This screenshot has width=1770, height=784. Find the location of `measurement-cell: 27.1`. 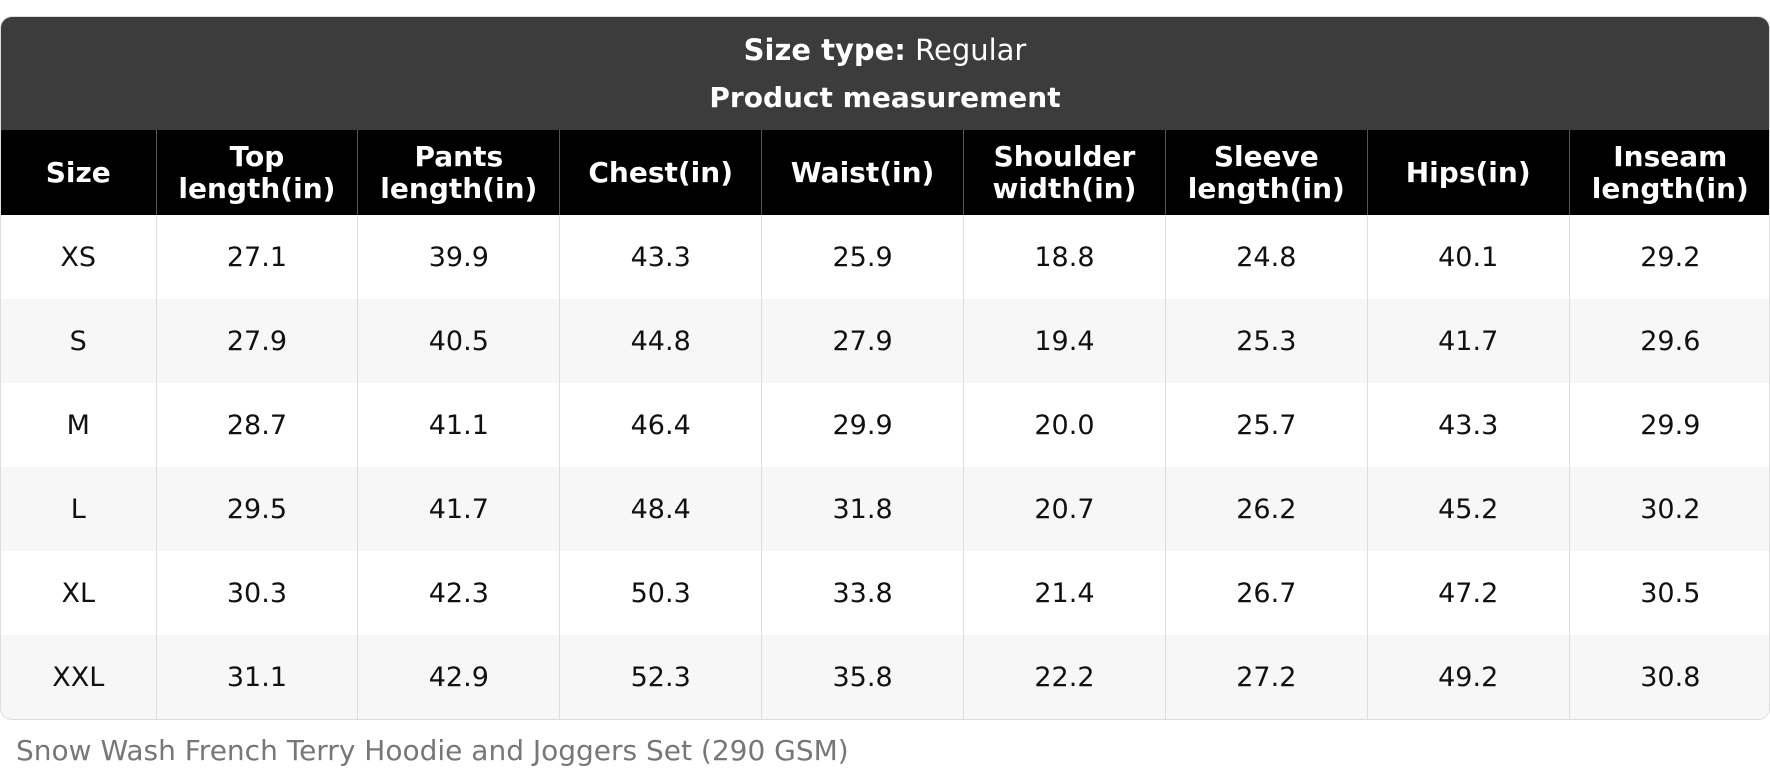

measurement-cell: 27.1 is located at coordinates (256, 257).